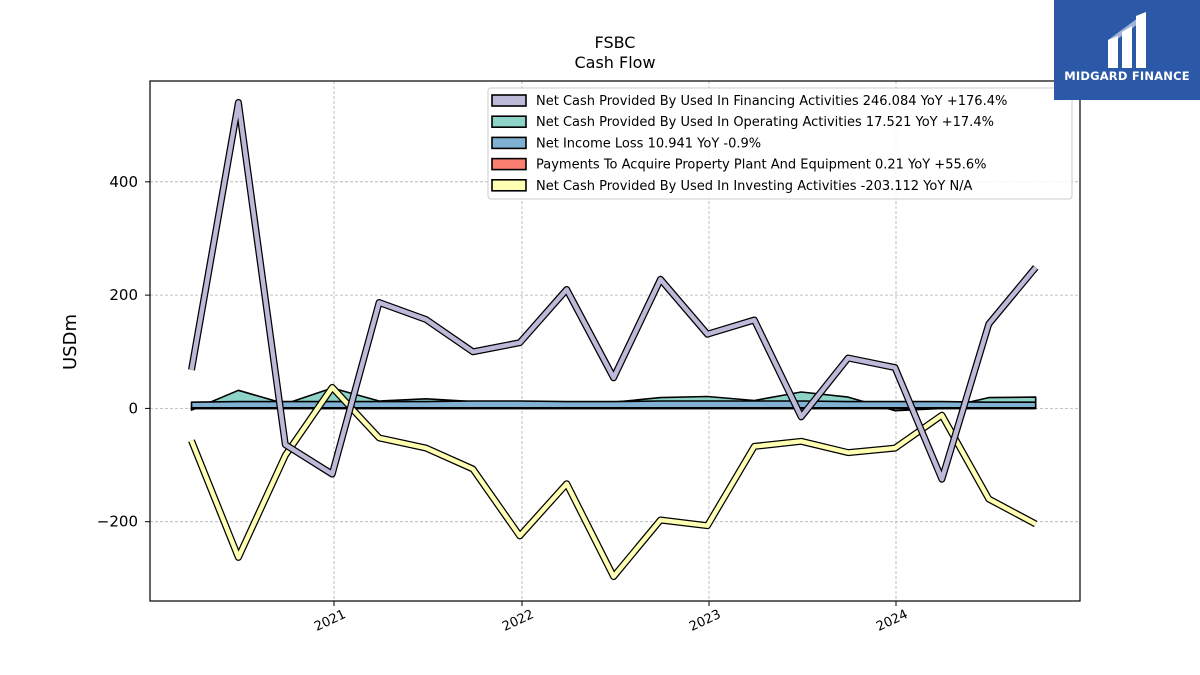  Describe the element at coordinates (117, 522) in the screenshot. I see `y-tick-label: −200` at that location.